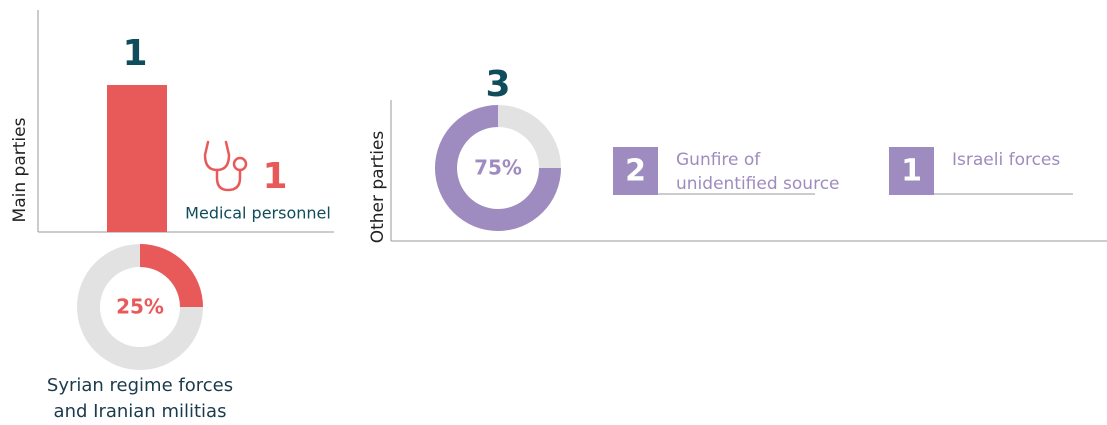  I want to click on total-count: 3, so click(497, 84).